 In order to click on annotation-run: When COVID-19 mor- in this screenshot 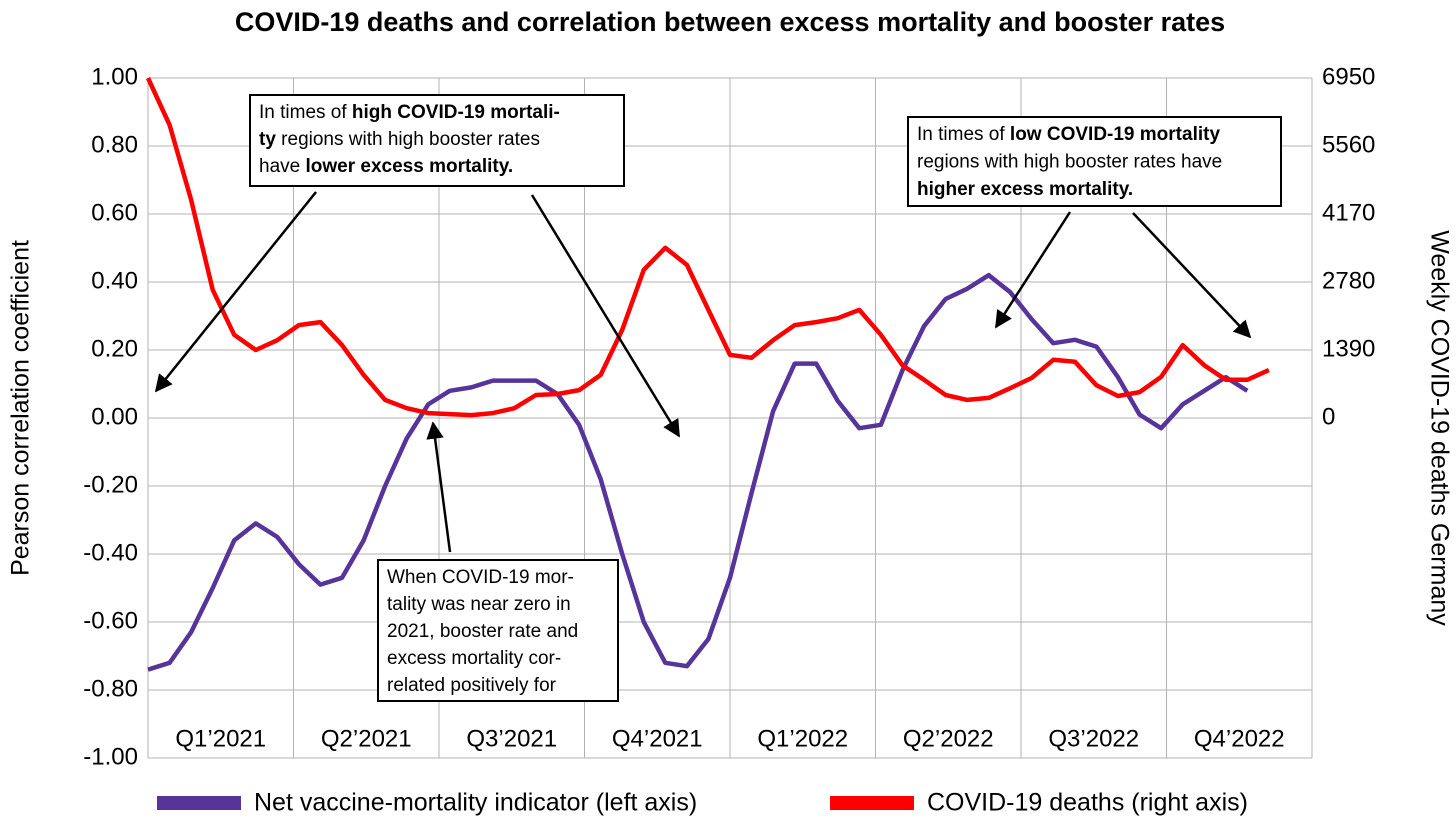, I will do `click(480, 577)`.